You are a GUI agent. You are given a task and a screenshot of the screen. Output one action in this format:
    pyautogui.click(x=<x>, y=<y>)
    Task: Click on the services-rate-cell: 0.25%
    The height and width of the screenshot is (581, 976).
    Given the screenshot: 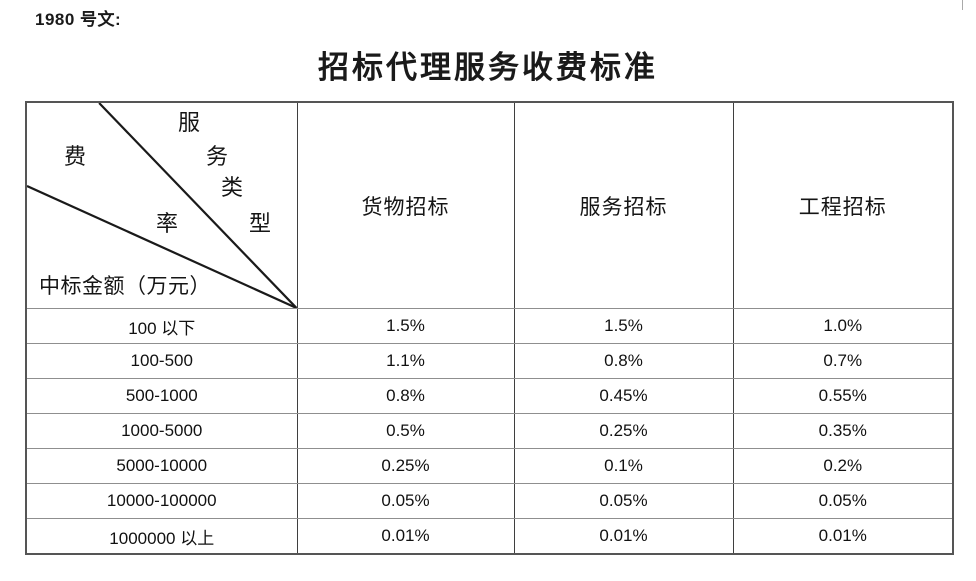 What is the action you would take?
    pyautogui.click(x=623, y=431)
    